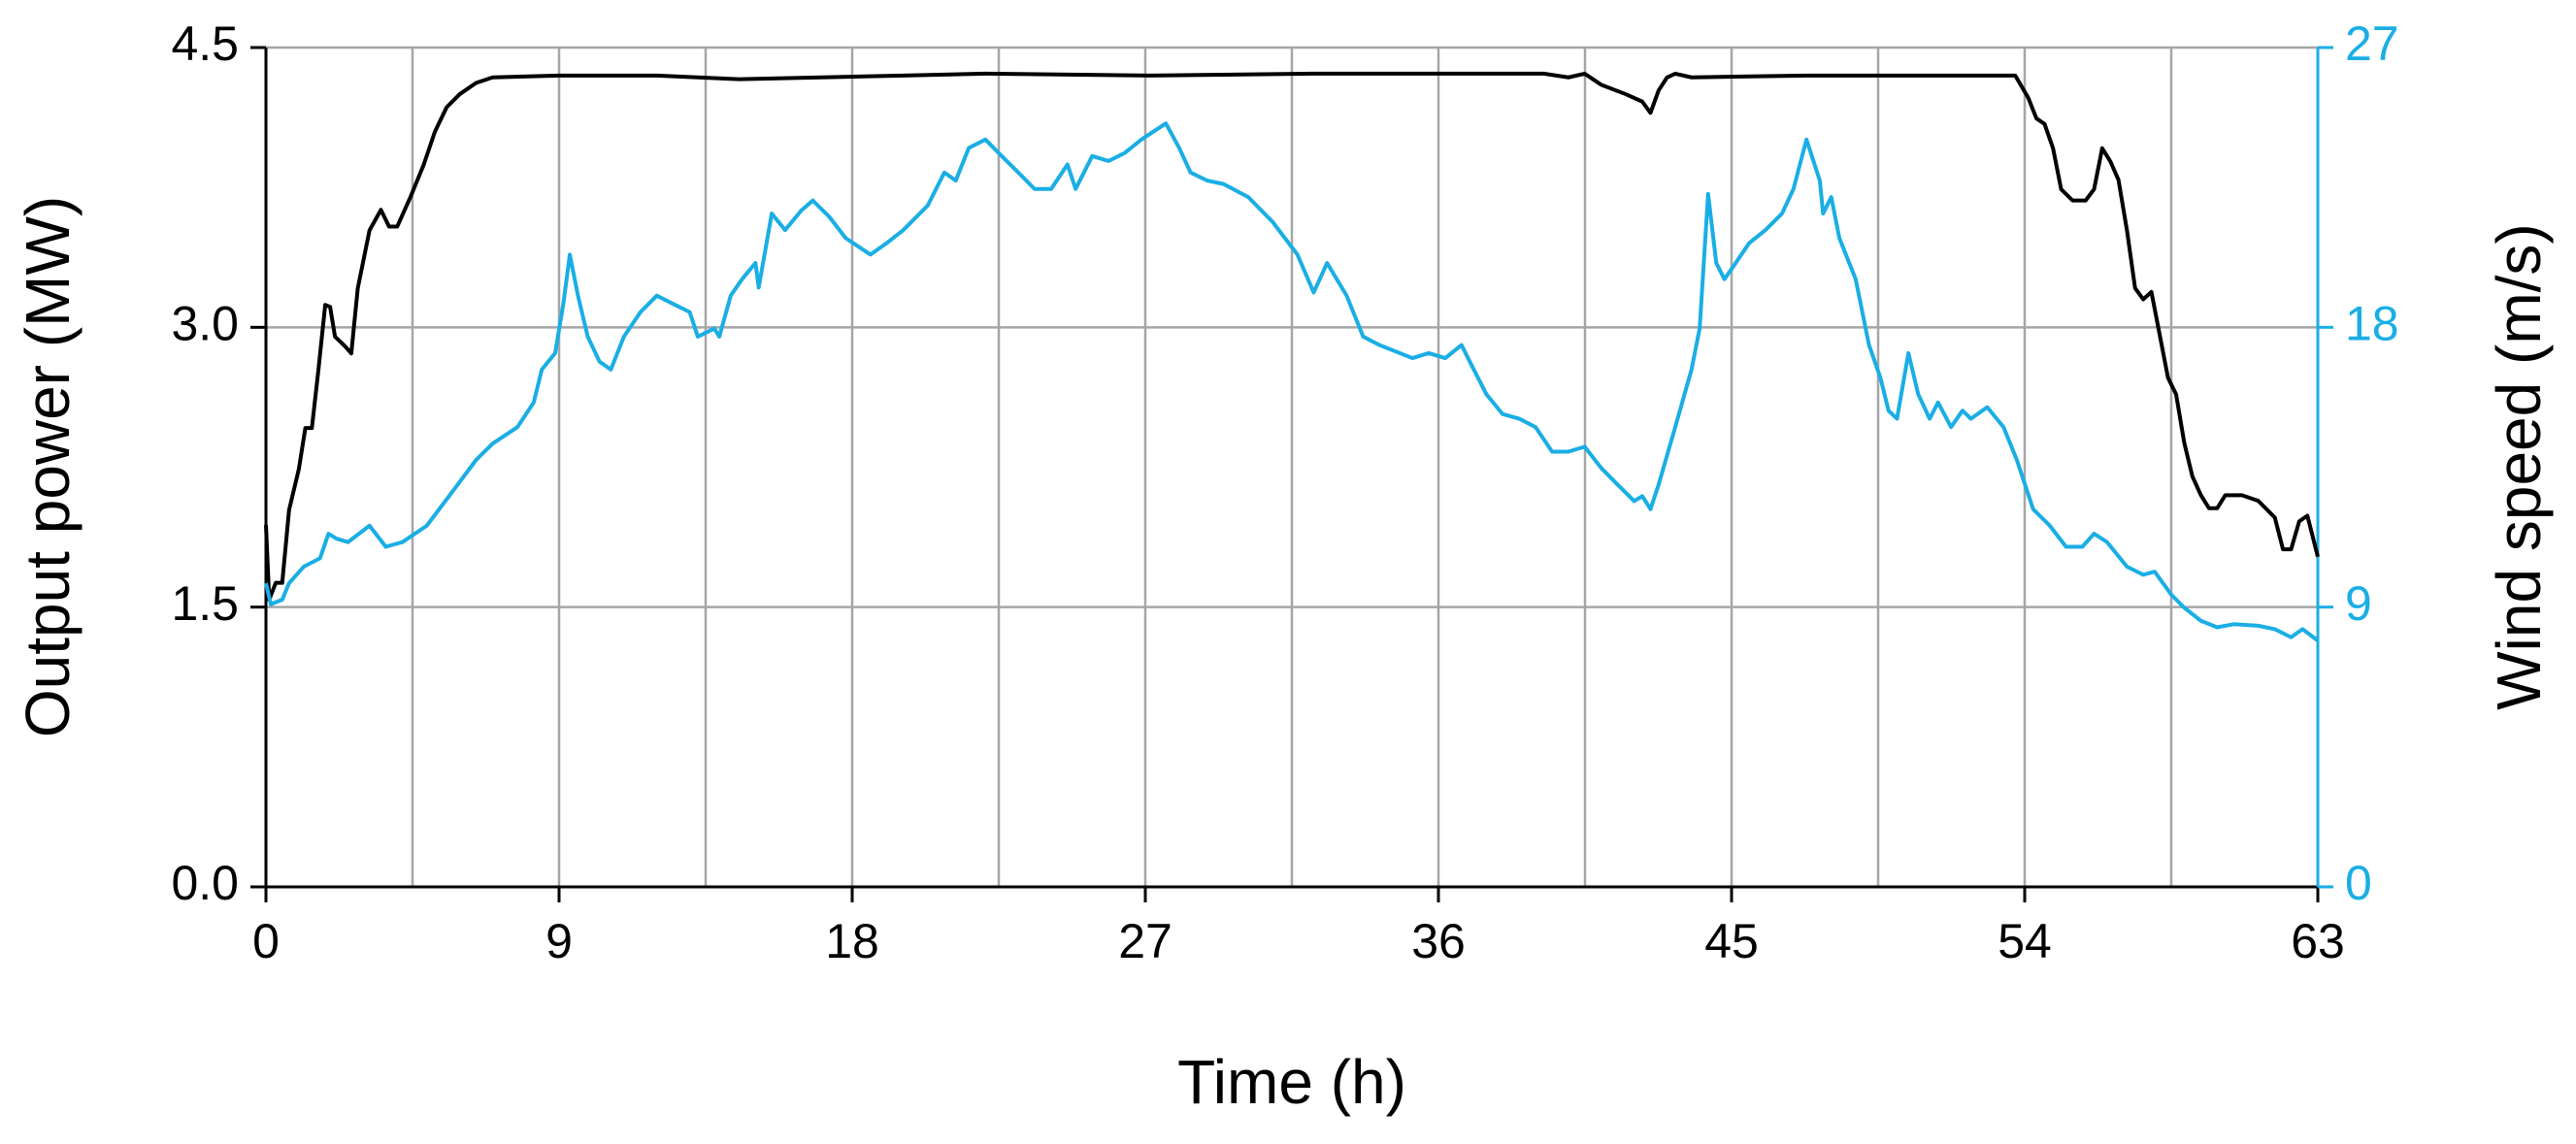 Image resolution: width=2576 pixels, height=1144 pixels. Describe the element at coordinates (2519, 466) in the screenshot. I see `y2-axis-title: Wind speed (m/s)` at that location.